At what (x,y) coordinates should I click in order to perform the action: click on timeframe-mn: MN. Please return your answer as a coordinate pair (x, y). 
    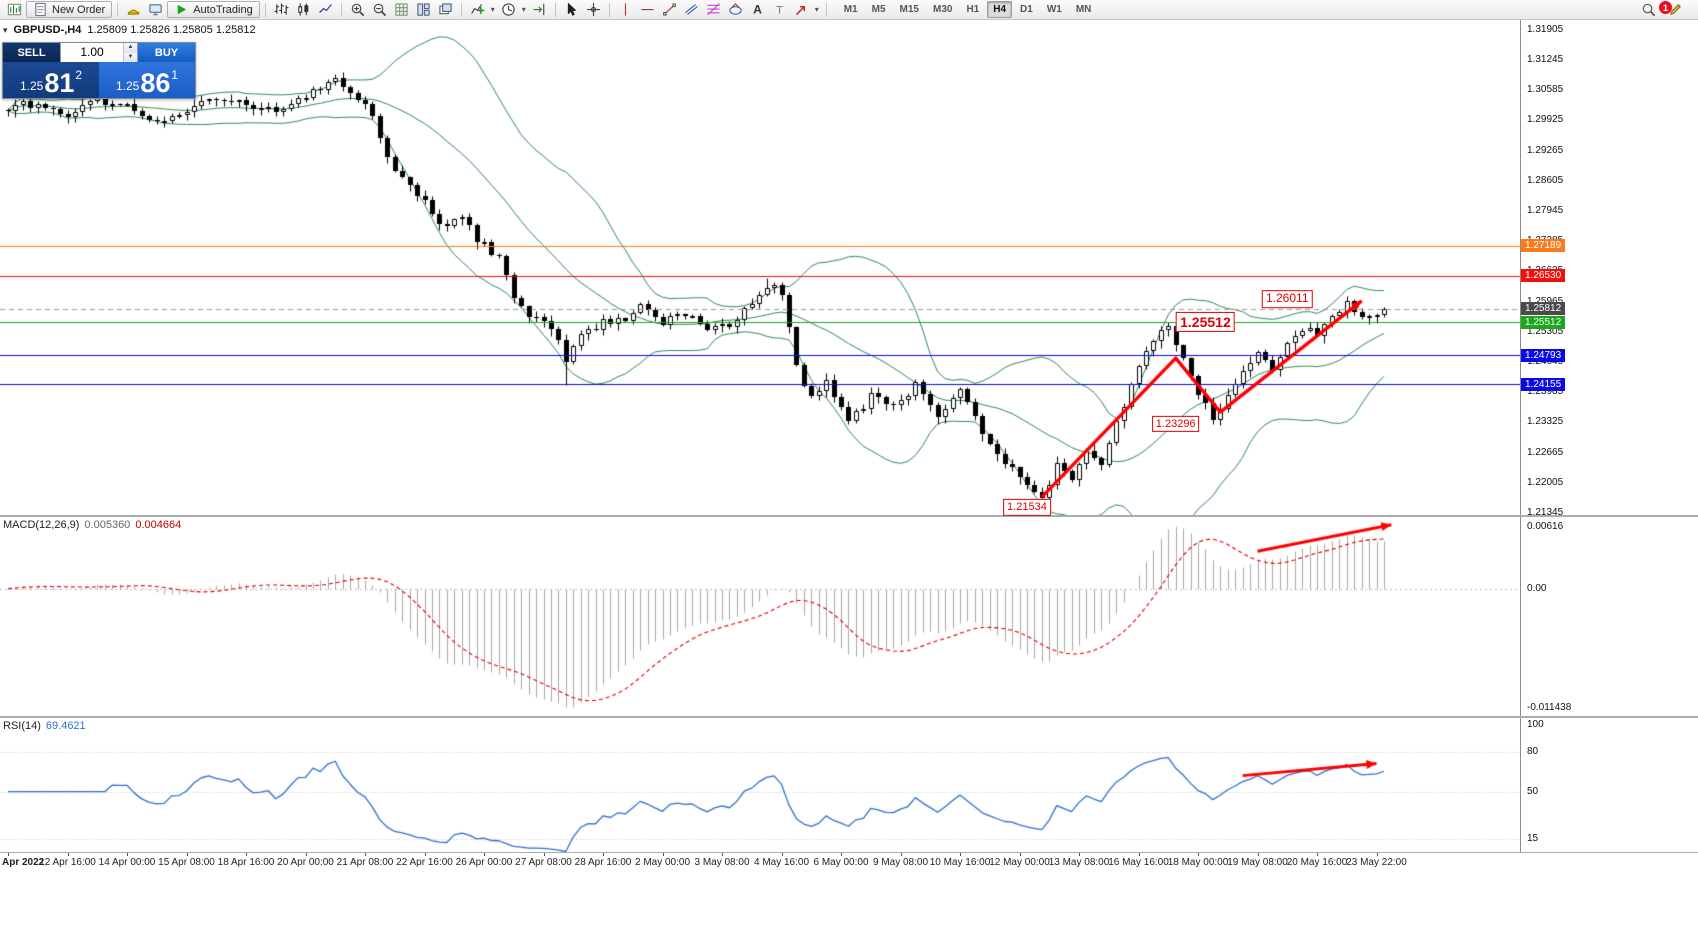
    Looking at the image, I should click on (1083, 9).